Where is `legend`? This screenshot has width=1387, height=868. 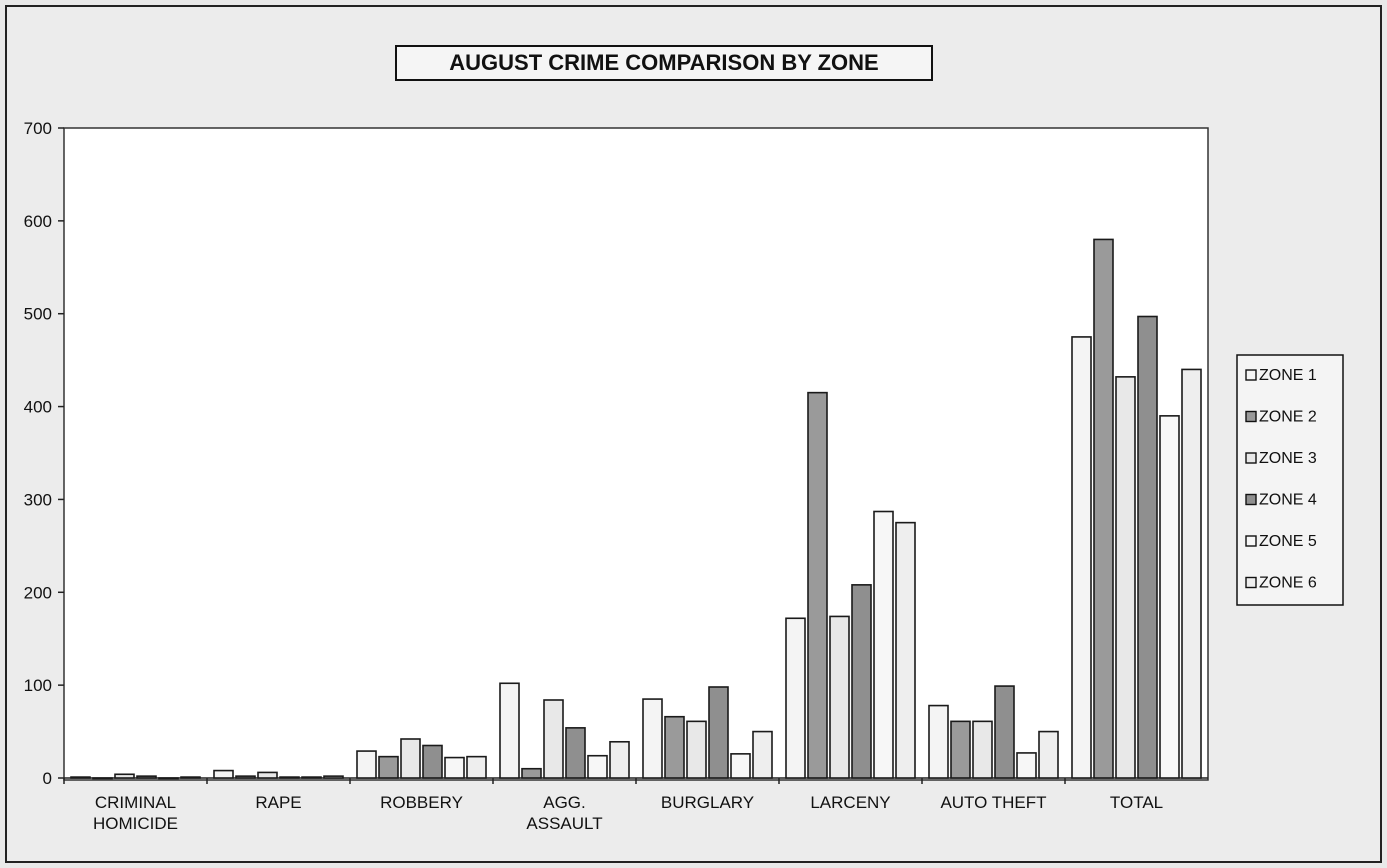 legend is located at coordinates (1290, 480).